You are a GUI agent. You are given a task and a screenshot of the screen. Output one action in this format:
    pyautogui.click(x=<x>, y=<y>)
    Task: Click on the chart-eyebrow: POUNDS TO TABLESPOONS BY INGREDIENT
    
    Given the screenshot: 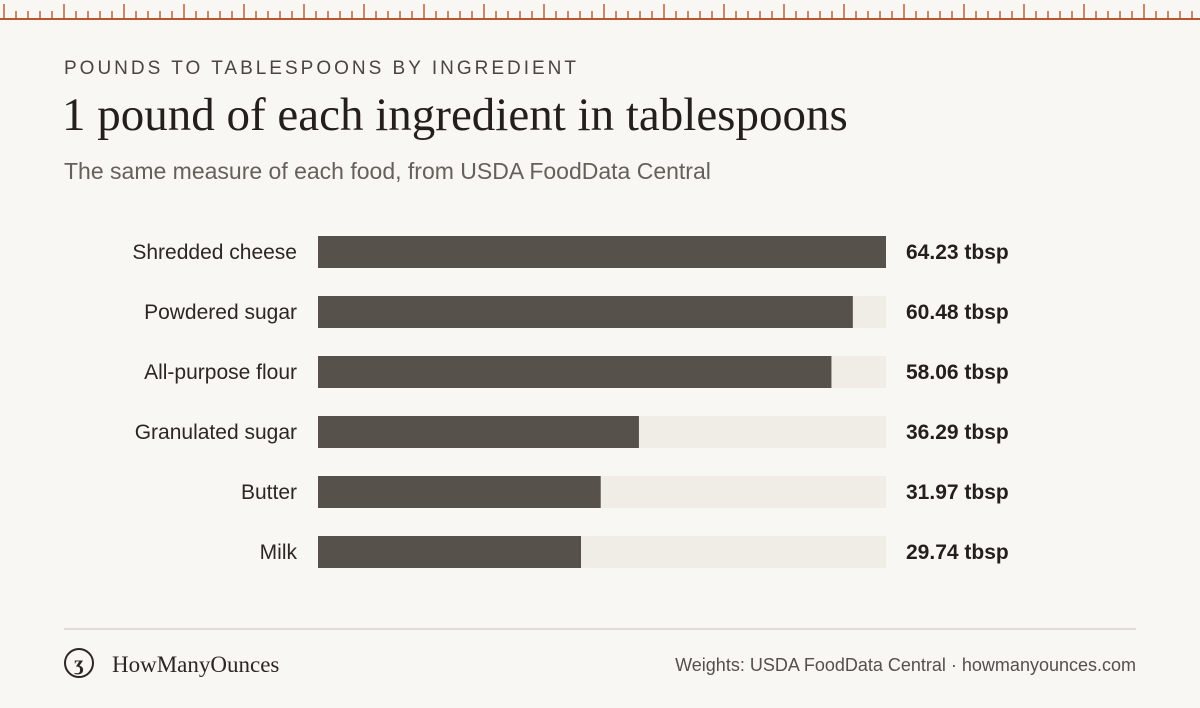 What is the action you would take?
    pyautogui.click(x=322, y=68)
    